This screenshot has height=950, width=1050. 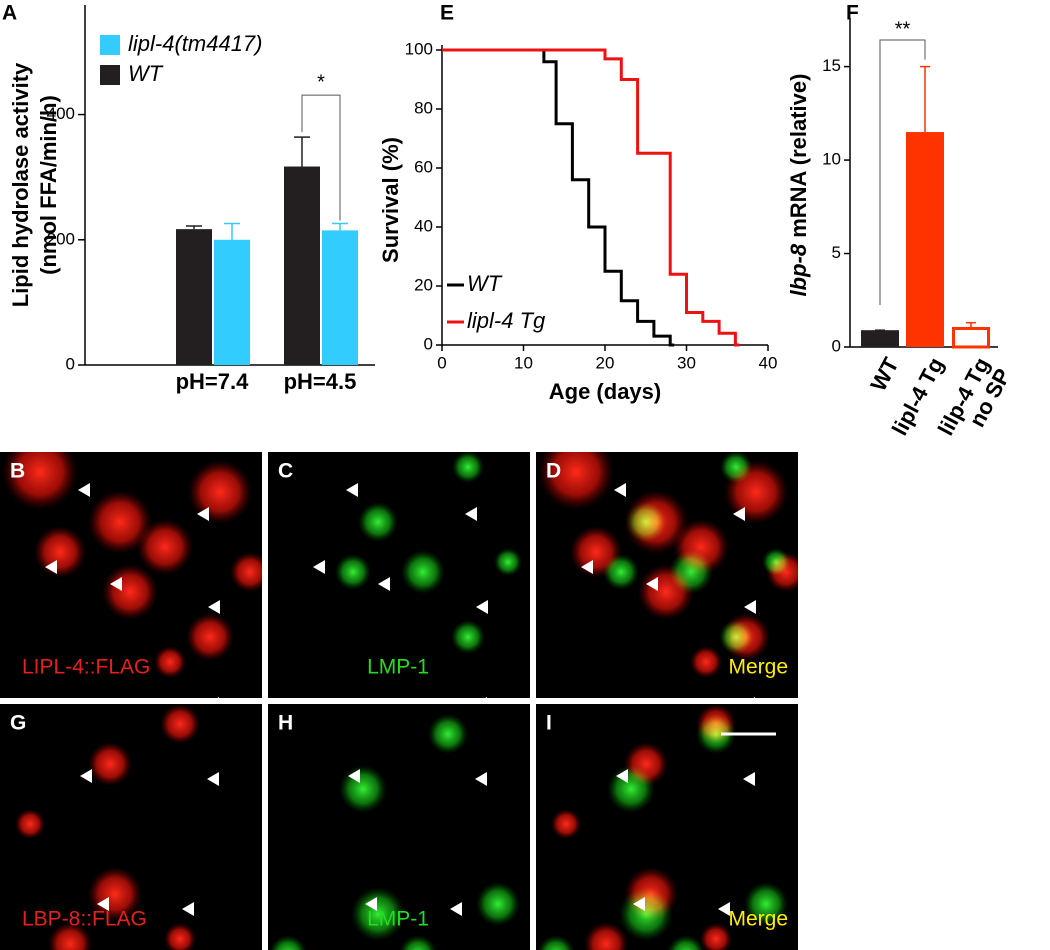 I want to click on micrograph-panel: I Merge, so click(x=667, y=827).